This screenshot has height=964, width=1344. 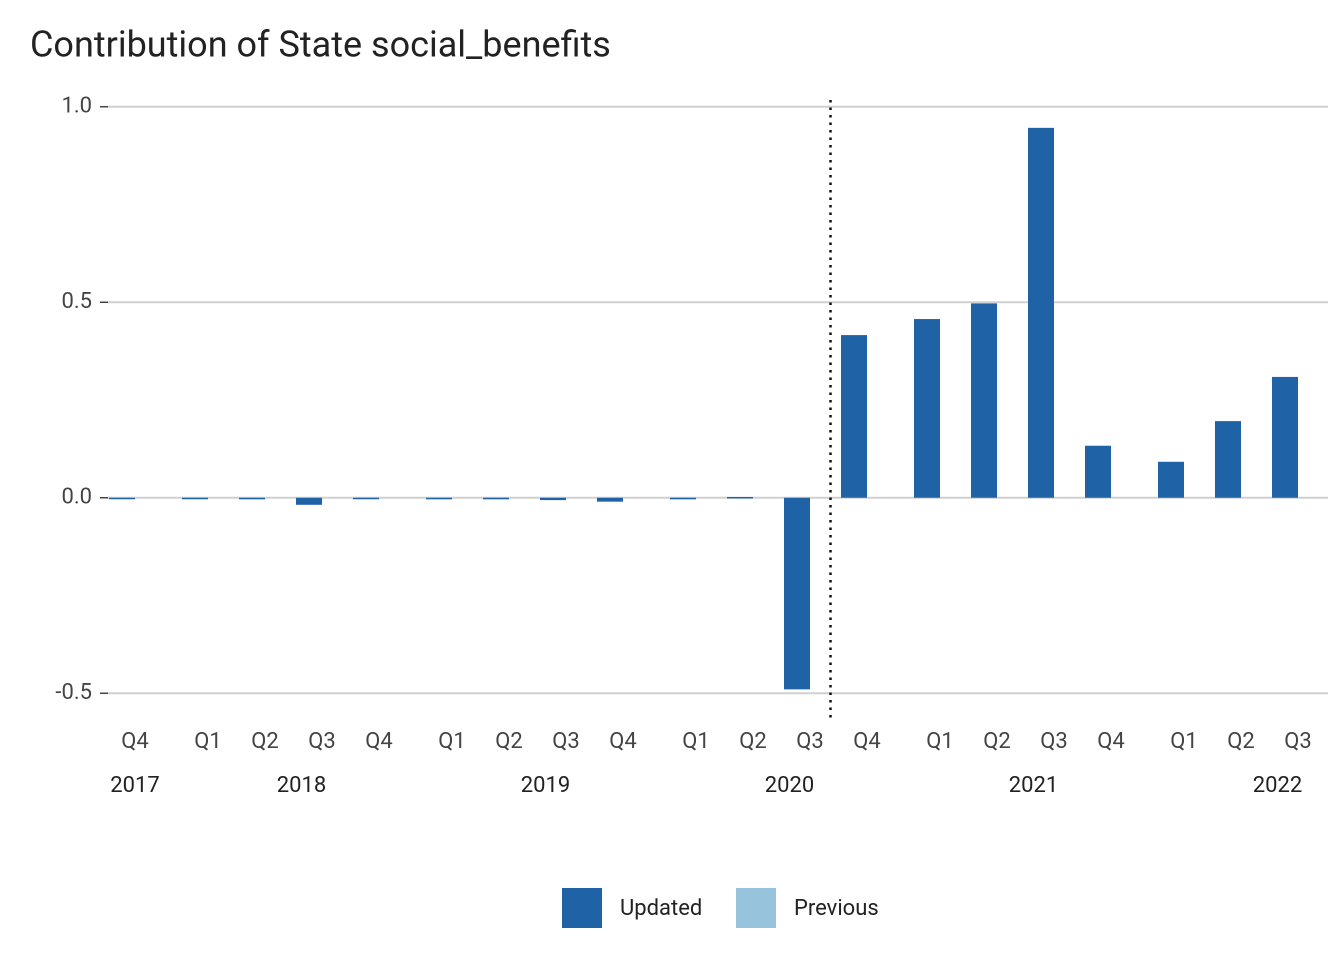 What do you see at coordinates (1033, 785) in the screenshot?
I see `year-label: 2021` at bounding box center [1033, 785].